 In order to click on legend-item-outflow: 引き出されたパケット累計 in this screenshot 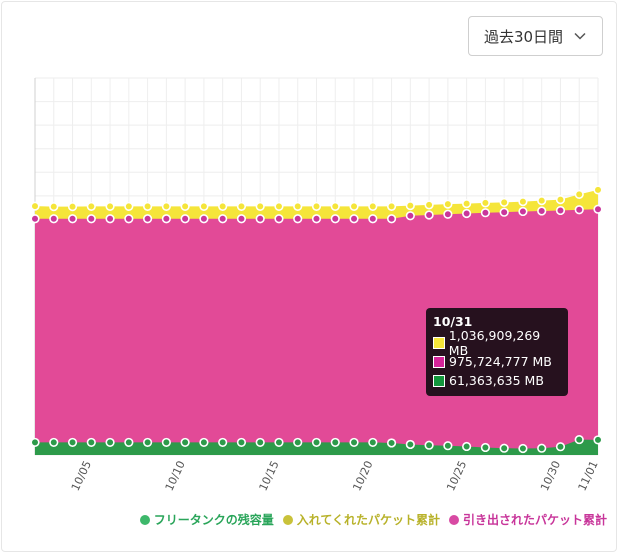, I will do `click(527, 519)`.